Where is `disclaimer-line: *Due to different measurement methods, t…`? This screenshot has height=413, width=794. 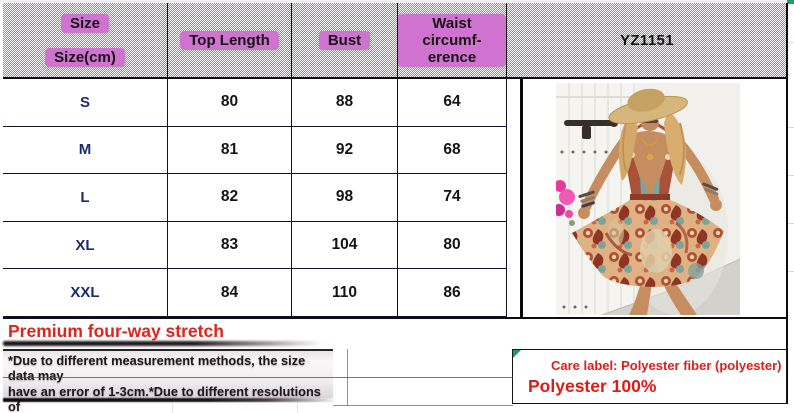
disclaimer-line: *Due to different measurement methods, t… is located at coordinates (157, 368).